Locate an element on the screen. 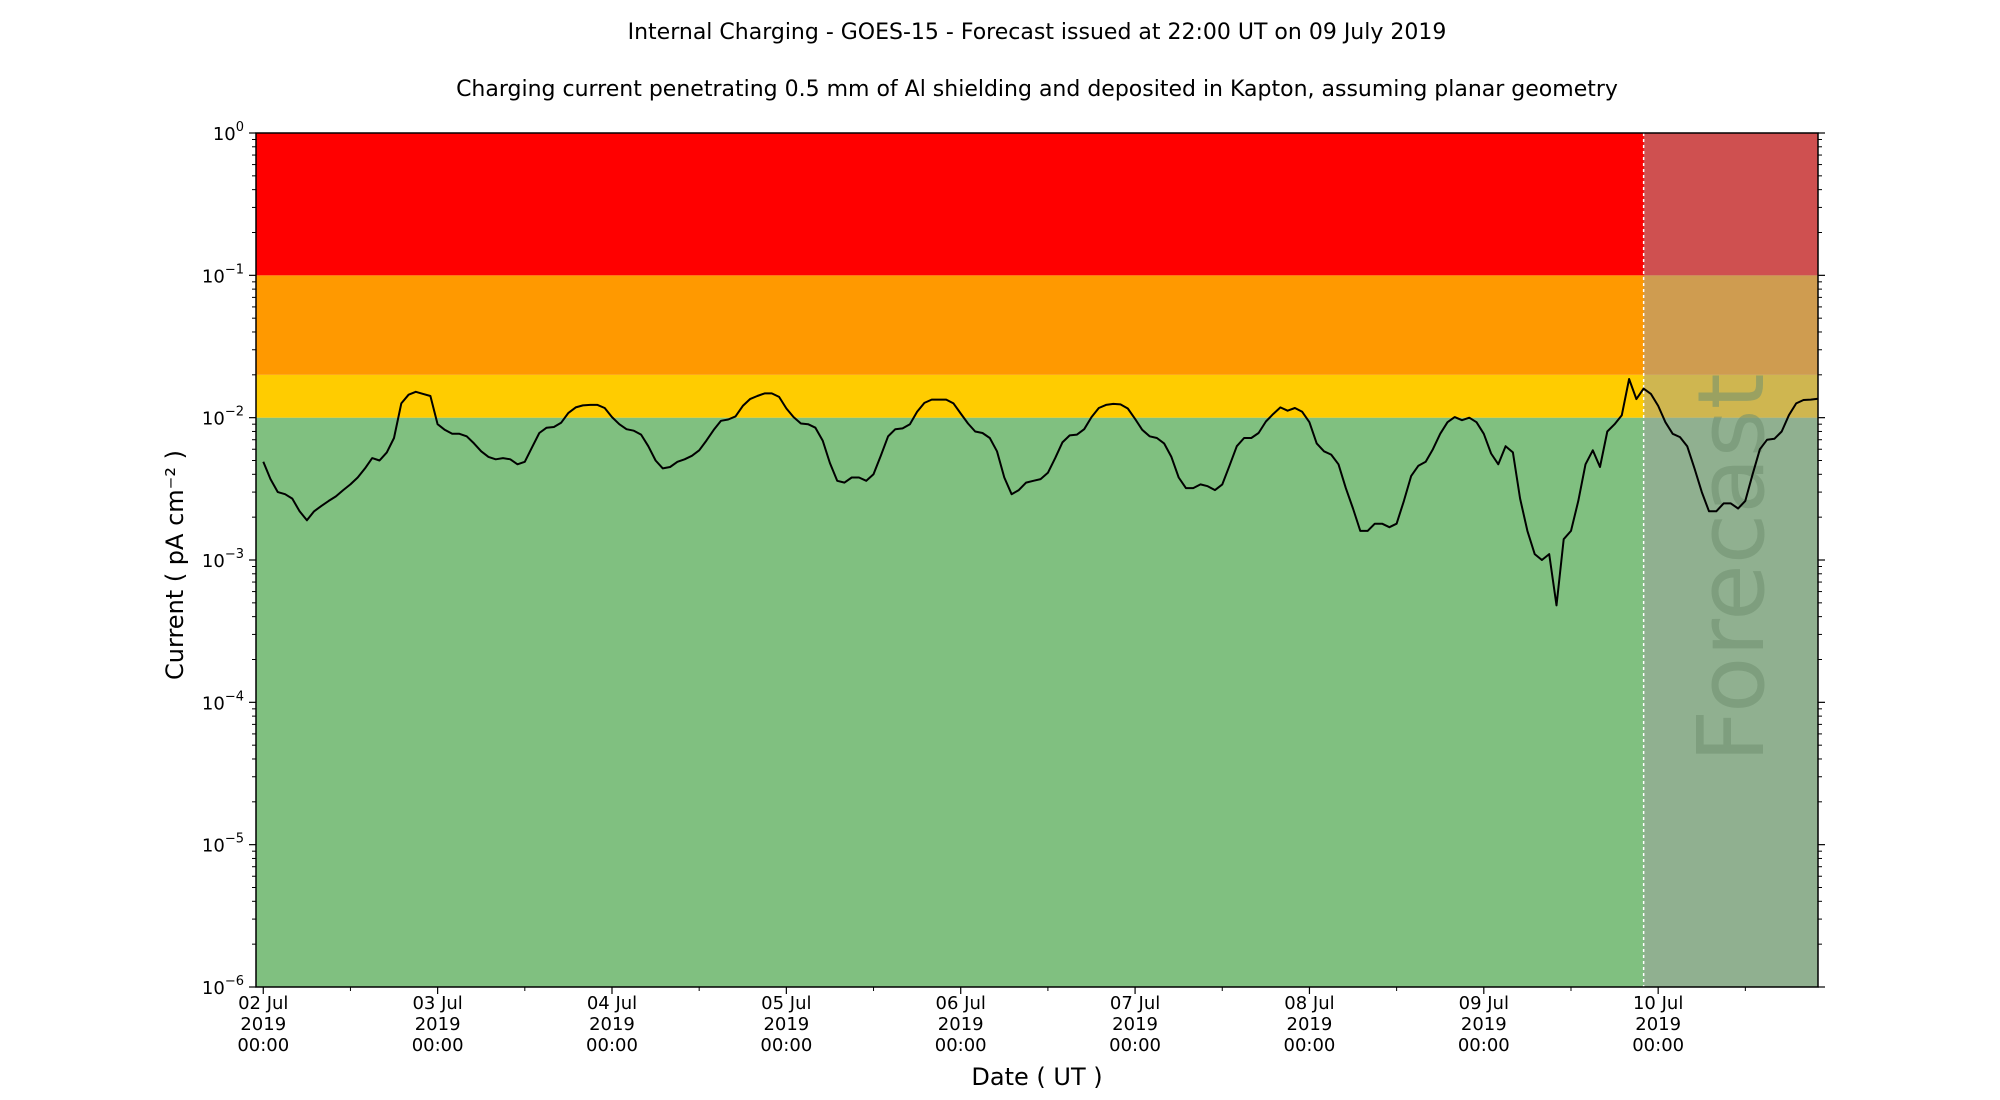 The image size is (2000, 1100). x-tick-label: 10 Jul 2019 00:00 is located at coordinates (1658, 1024).